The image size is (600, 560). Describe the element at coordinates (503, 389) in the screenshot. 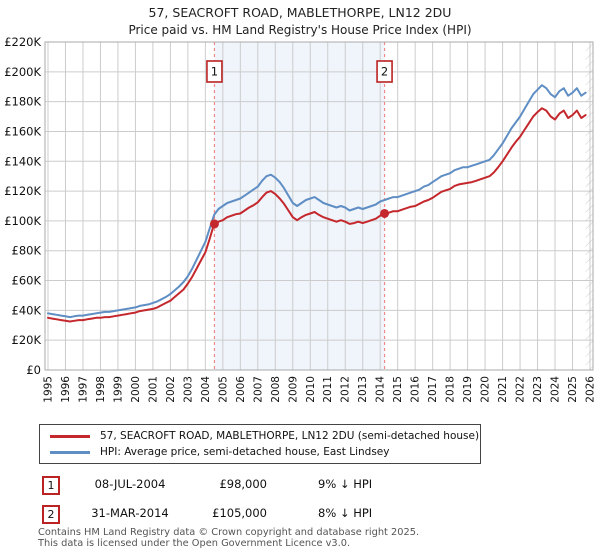

I see `svg-text: 2021` at that location.